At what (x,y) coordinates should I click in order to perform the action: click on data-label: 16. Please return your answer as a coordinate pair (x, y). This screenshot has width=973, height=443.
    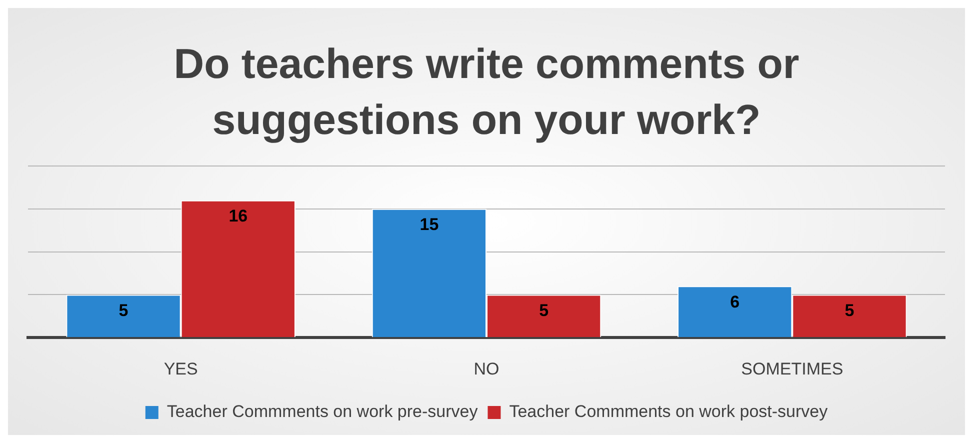
    Looking at the image, I should click on (238, 216).